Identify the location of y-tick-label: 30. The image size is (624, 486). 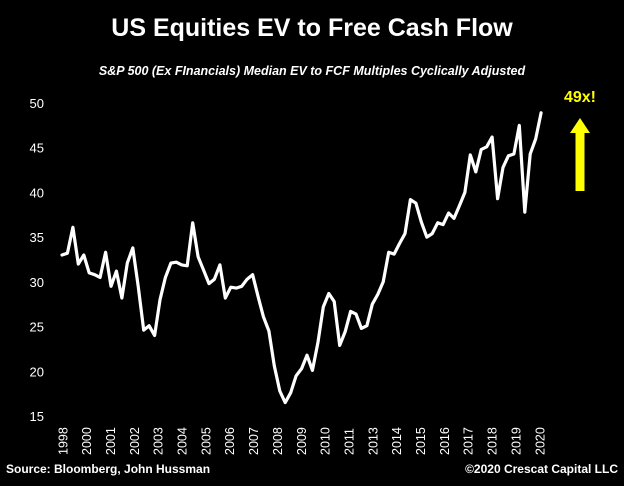
(37, 282).